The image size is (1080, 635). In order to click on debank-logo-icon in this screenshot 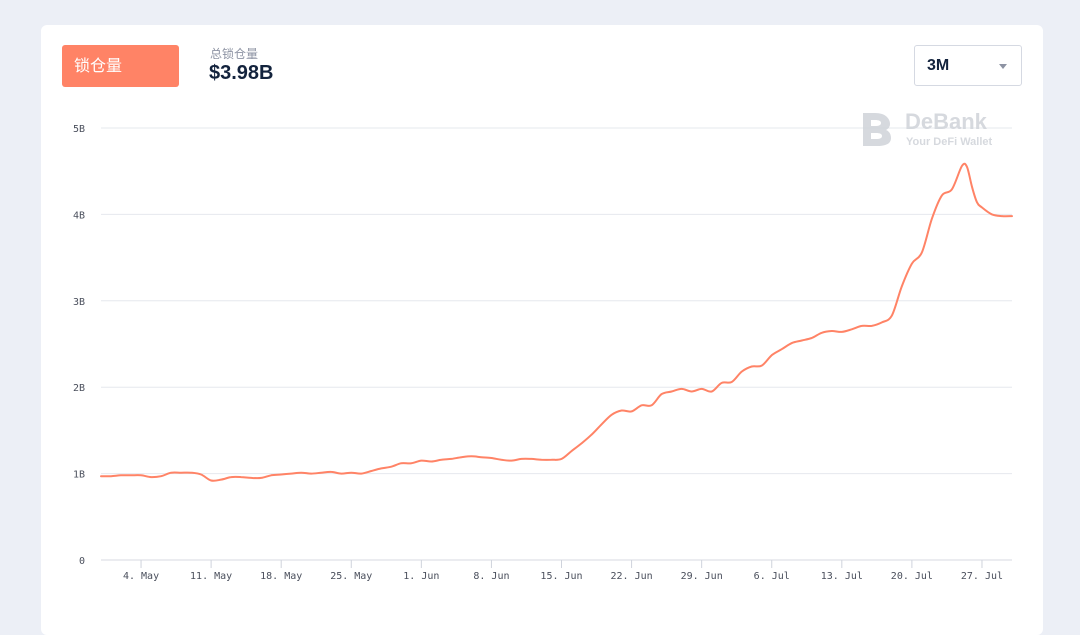, I will do `click(877, 129)`.